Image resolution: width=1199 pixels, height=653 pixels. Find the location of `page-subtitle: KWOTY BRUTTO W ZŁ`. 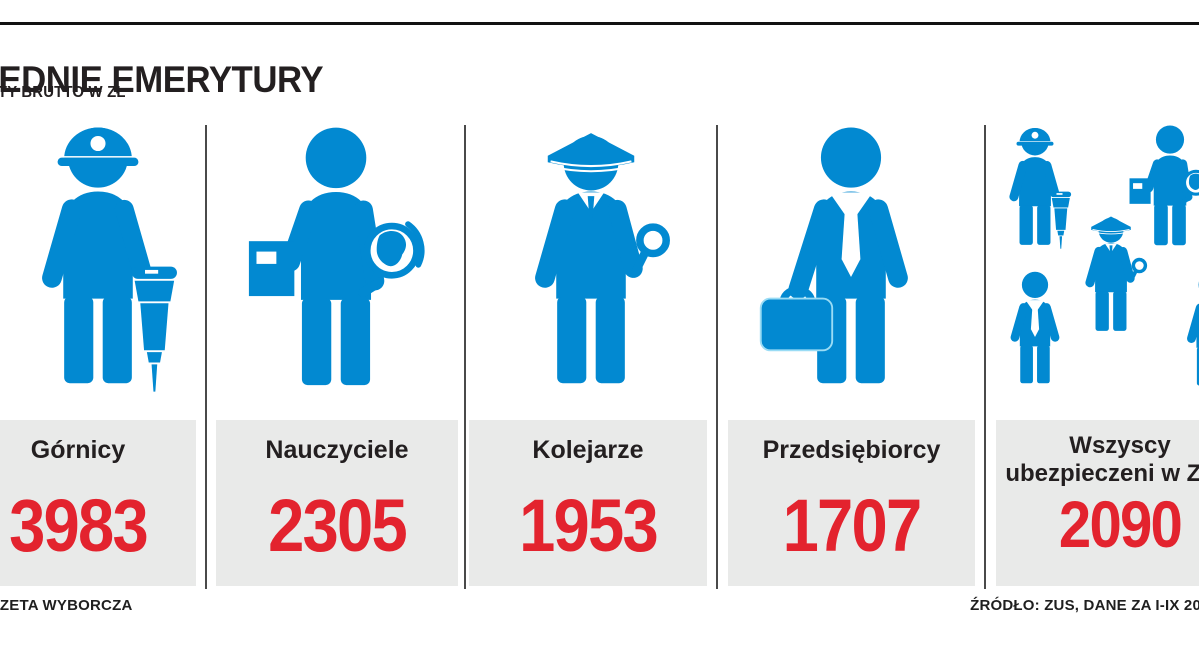

page-subtitle: KWOTY BRUTTO W ZŁ is located at coordinates (63, 92).